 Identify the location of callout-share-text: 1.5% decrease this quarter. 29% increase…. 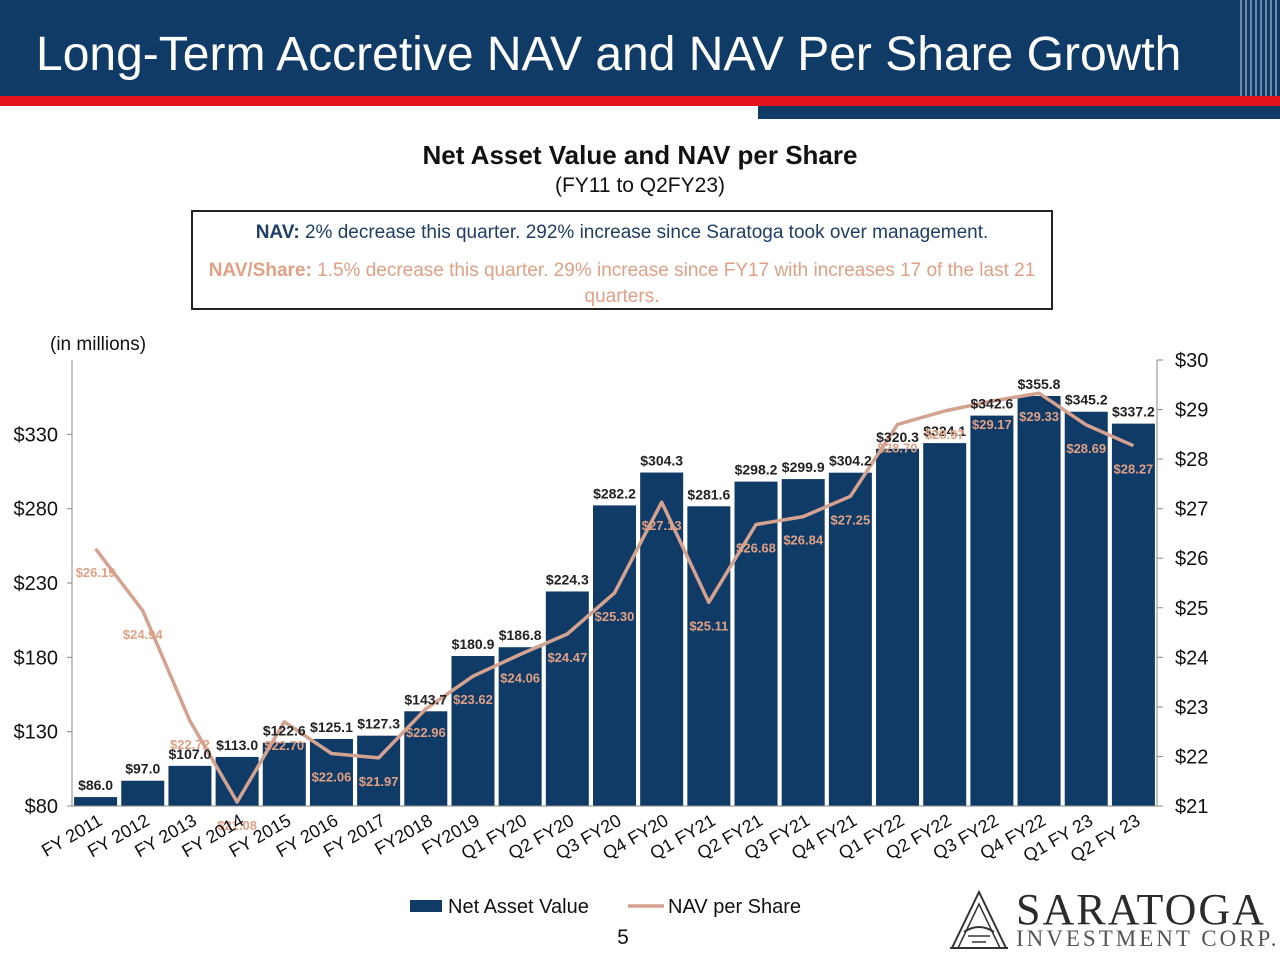
(676, 283).